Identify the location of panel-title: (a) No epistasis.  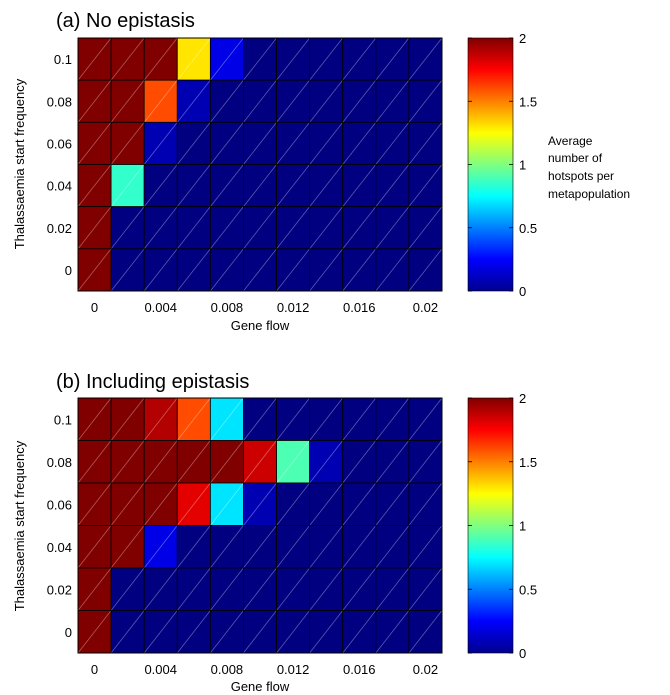
(125, 21).